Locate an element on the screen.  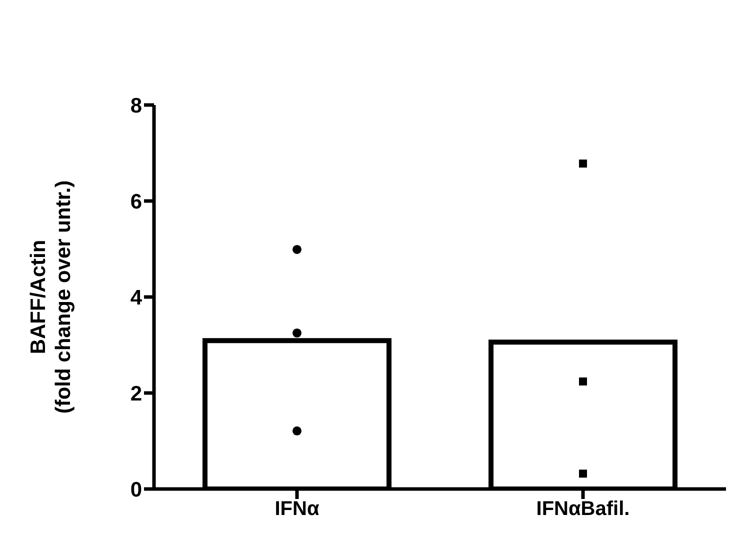
y-tick-label: 2 is located at coordinates (136, 394).